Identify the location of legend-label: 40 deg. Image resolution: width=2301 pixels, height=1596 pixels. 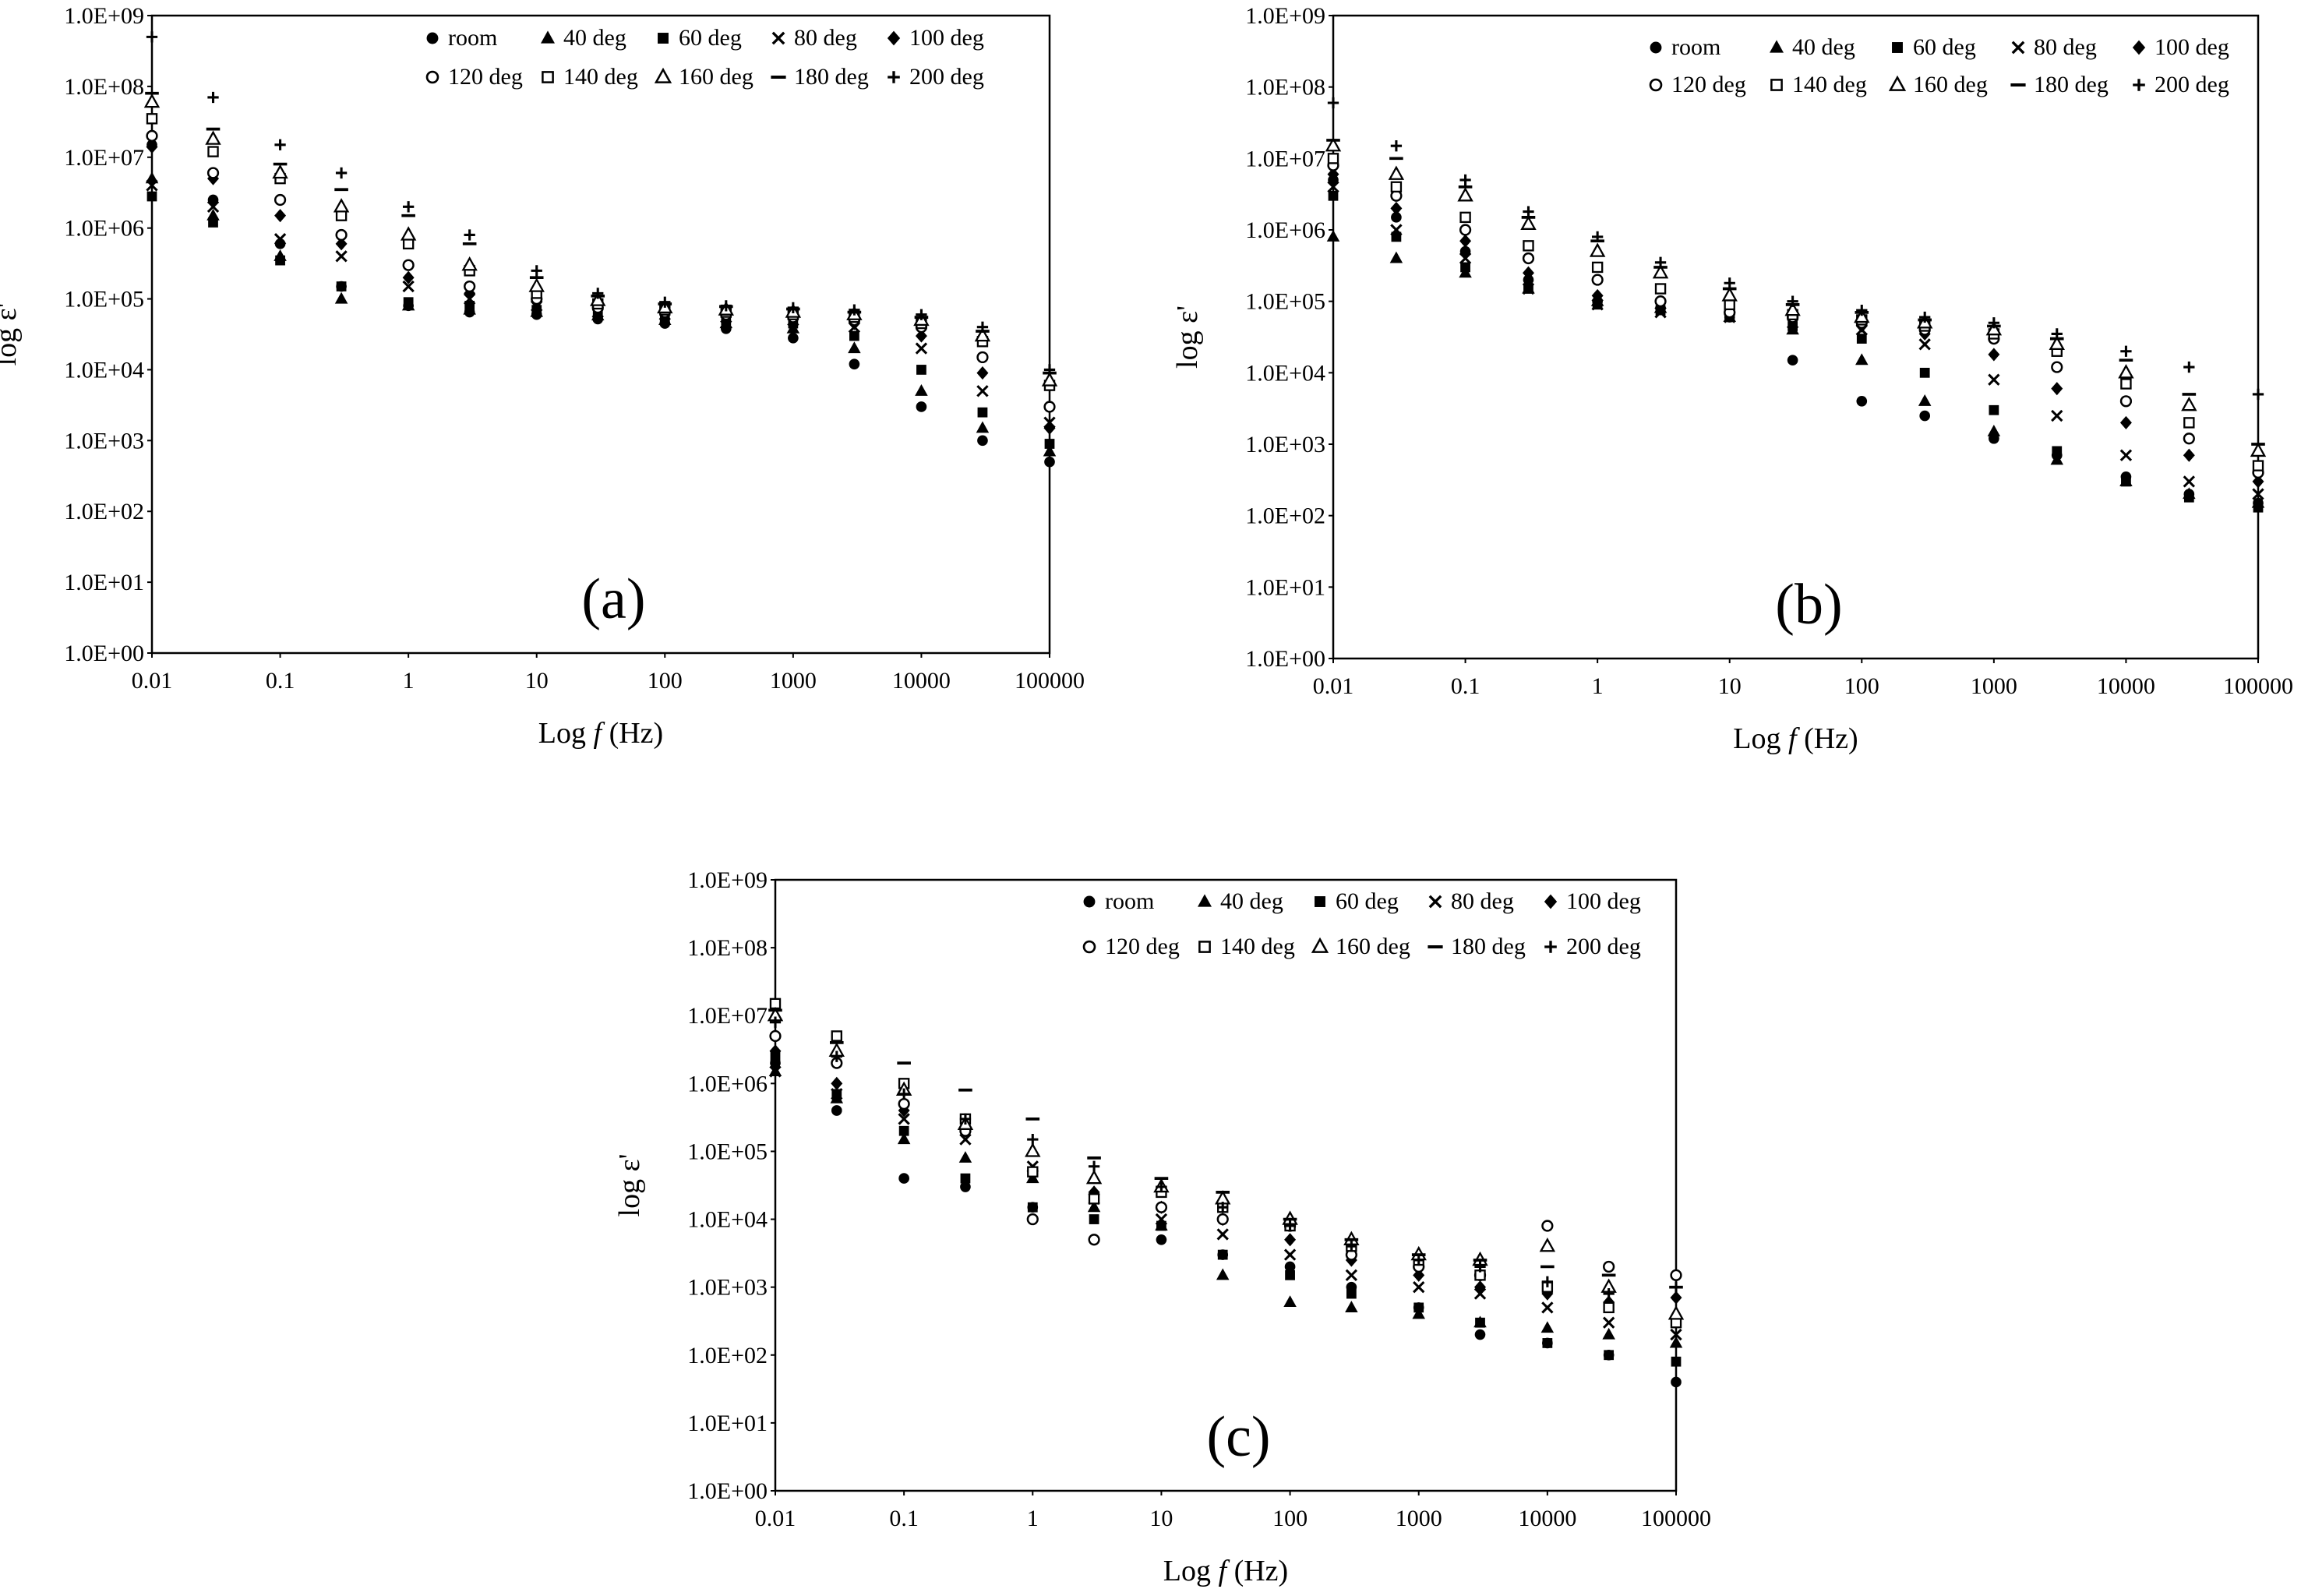
(1251, 901).